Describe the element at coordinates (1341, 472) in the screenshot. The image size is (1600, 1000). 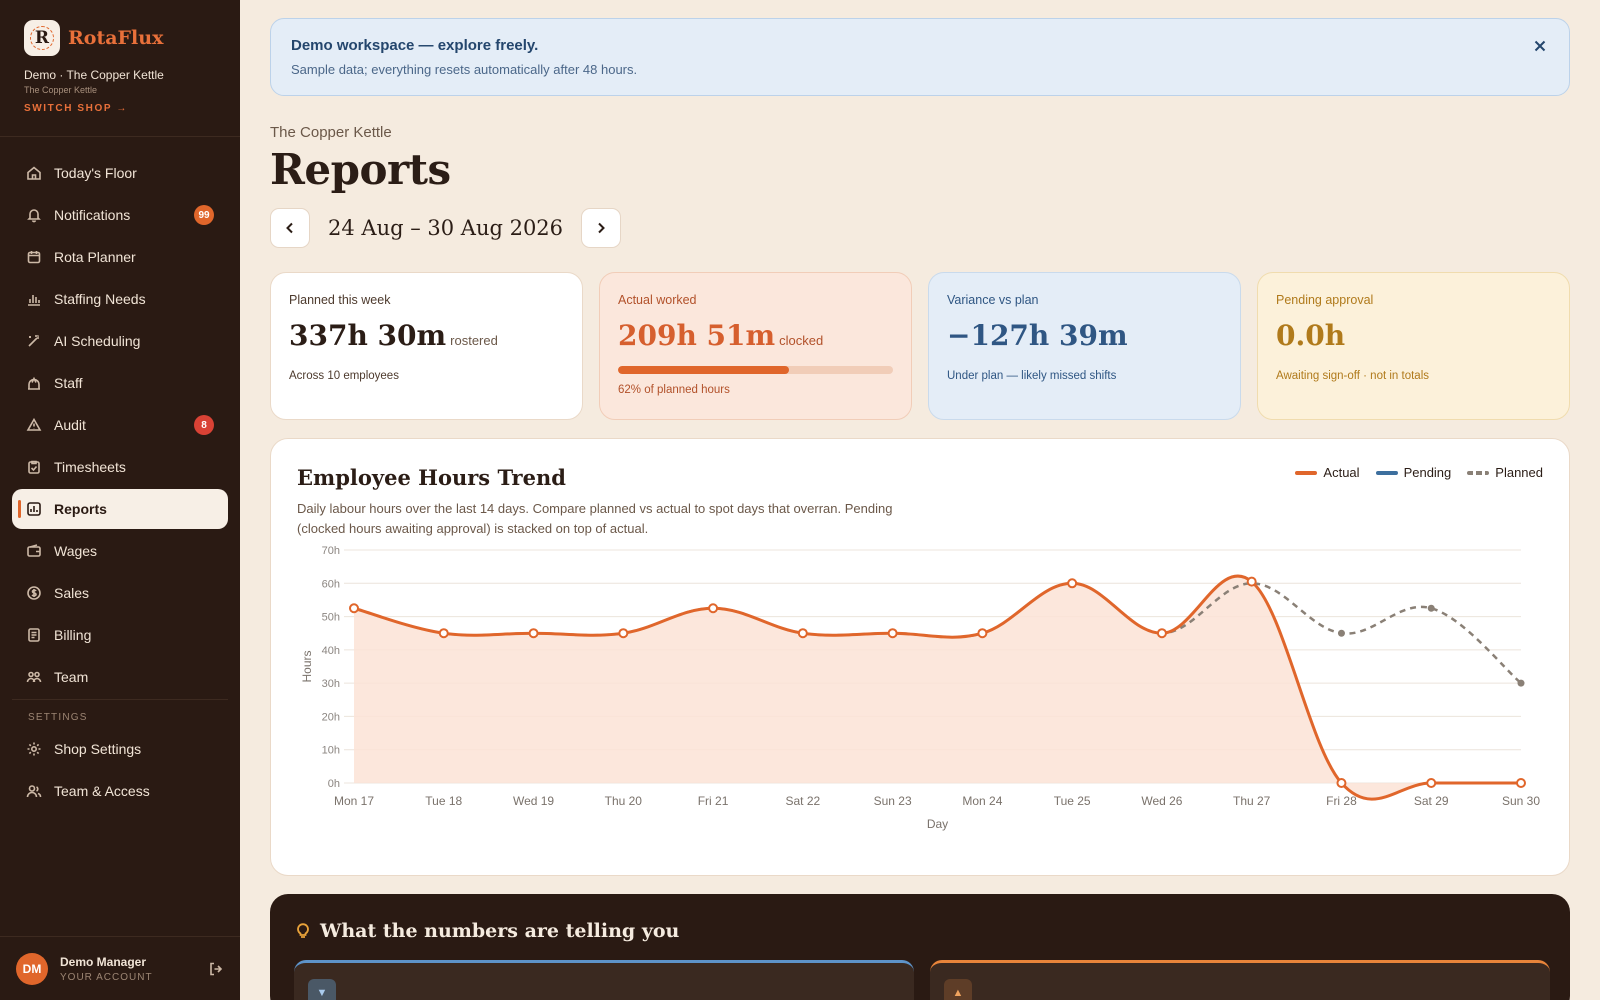
I see `legend-label: Actual` at that location.